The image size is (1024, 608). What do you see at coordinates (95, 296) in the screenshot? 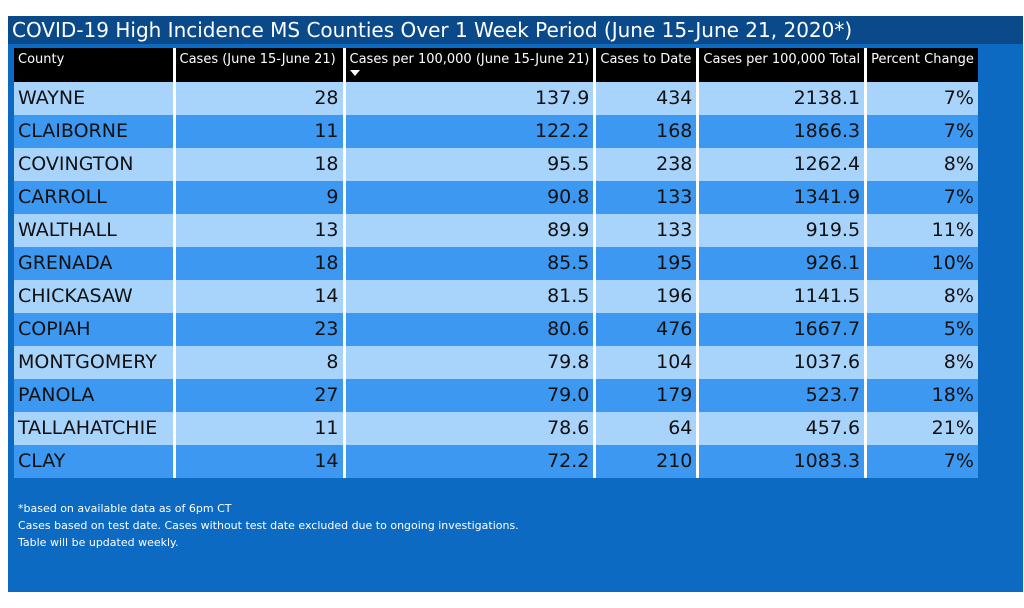
I see `county-cell: CHICKASAW` at bounding box center [95, 296].